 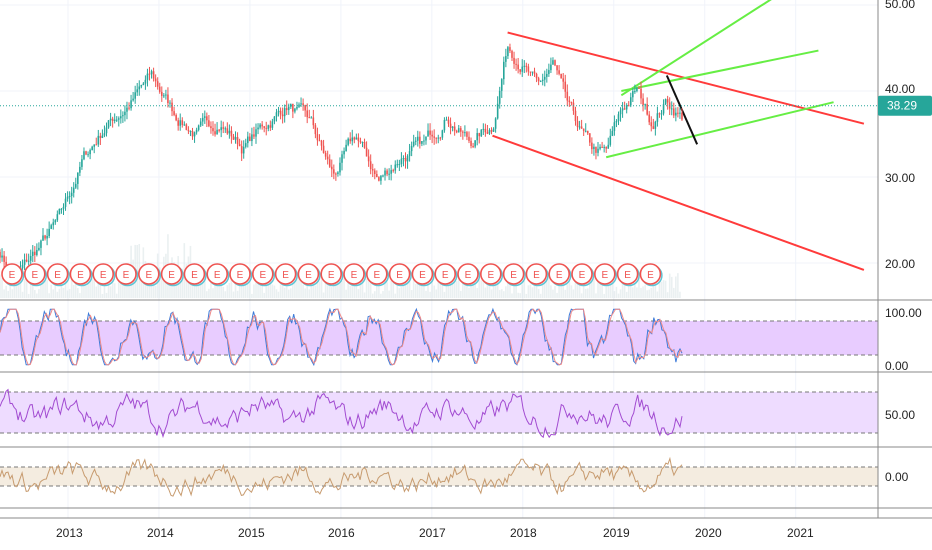 What do you see at coordinates (439, 337) in the screenshot?
I see `stochastic-panel` at bounding box center [439, 337].